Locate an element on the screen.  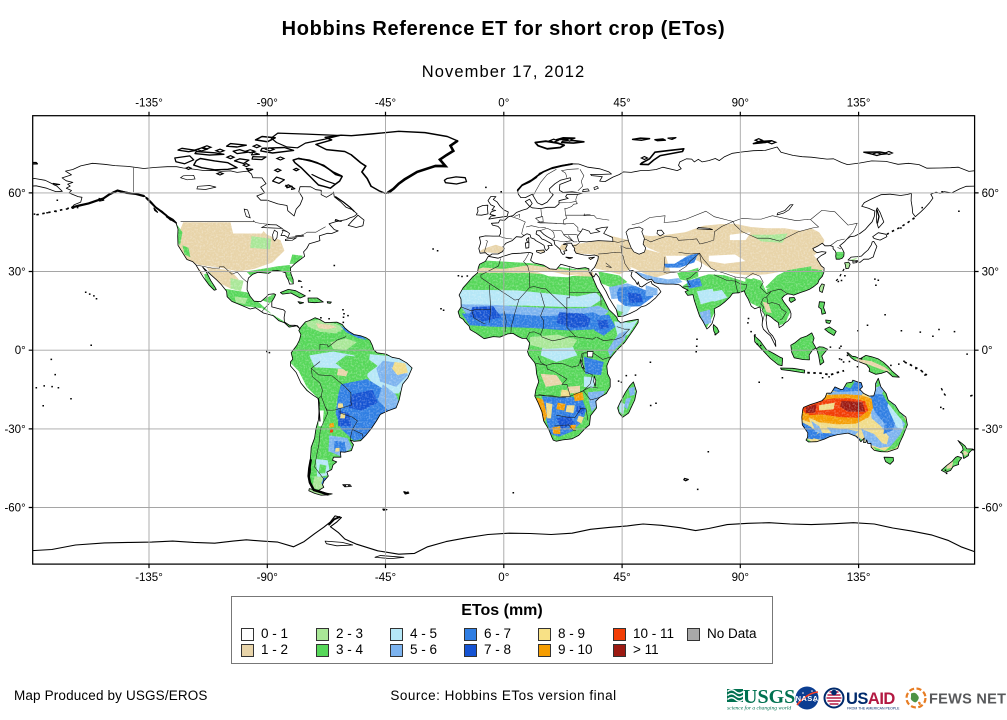
svg-text: USAID is located at coordinates (870, 699).